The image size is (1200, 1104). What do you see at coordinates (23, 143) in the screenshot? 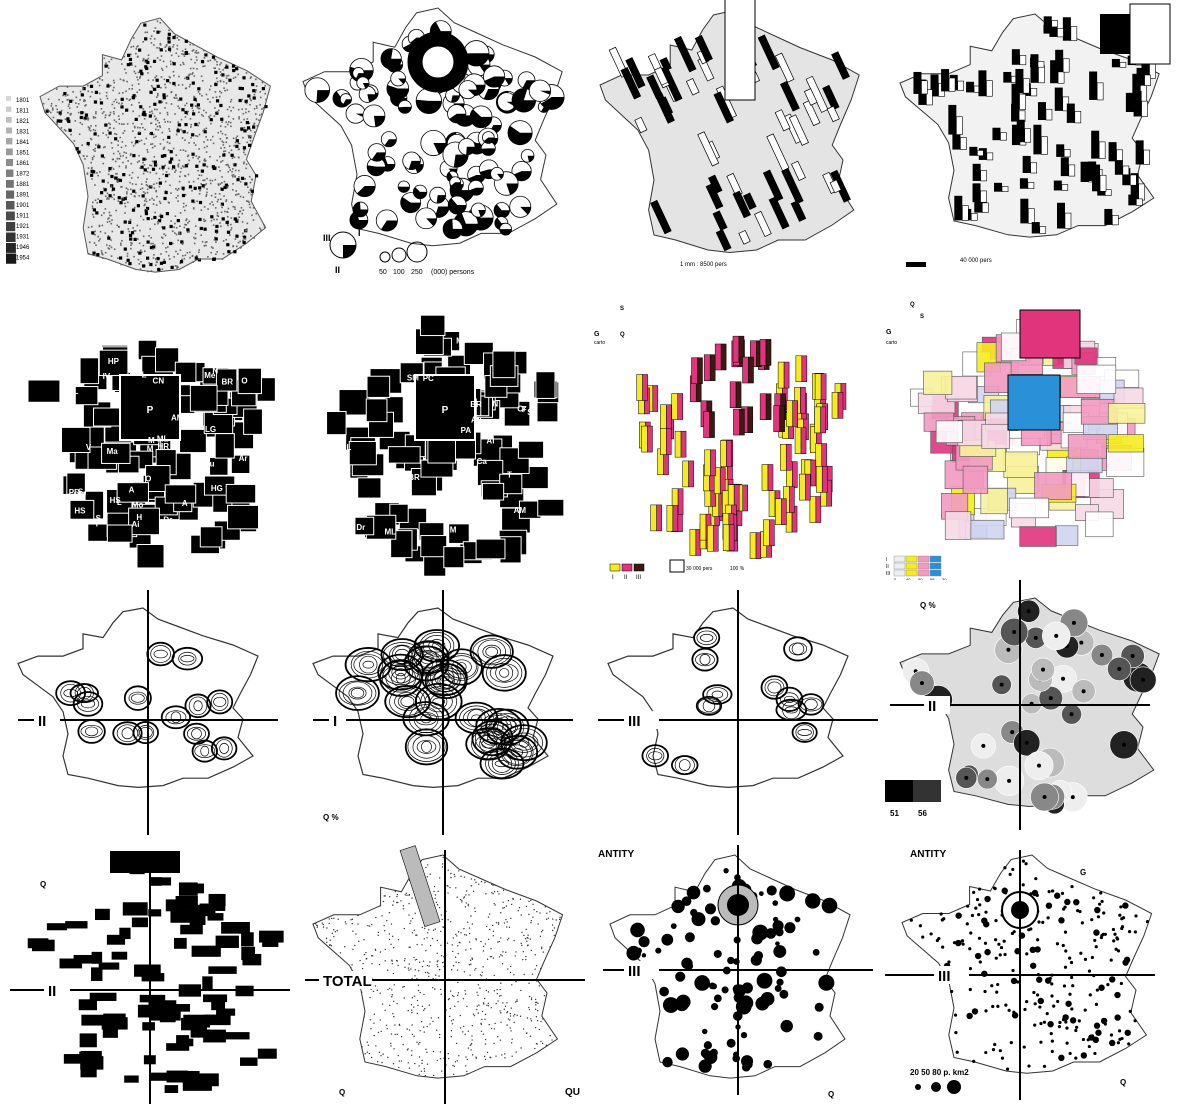
I see `legend-year: 1841` at bounding box center [23, 143].